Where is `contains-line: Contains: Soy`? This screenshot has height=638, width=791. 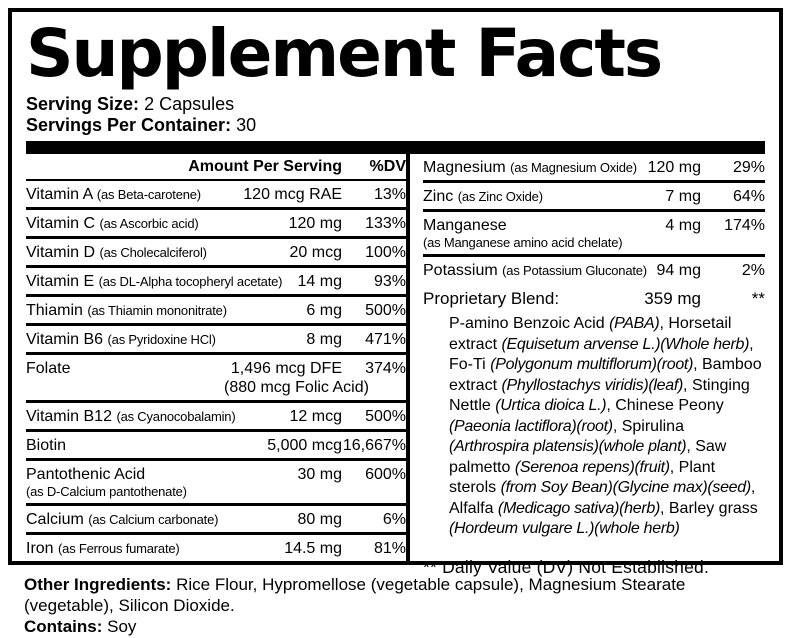
contains-line: Contains: Soy is located at coordinates (396, 626).